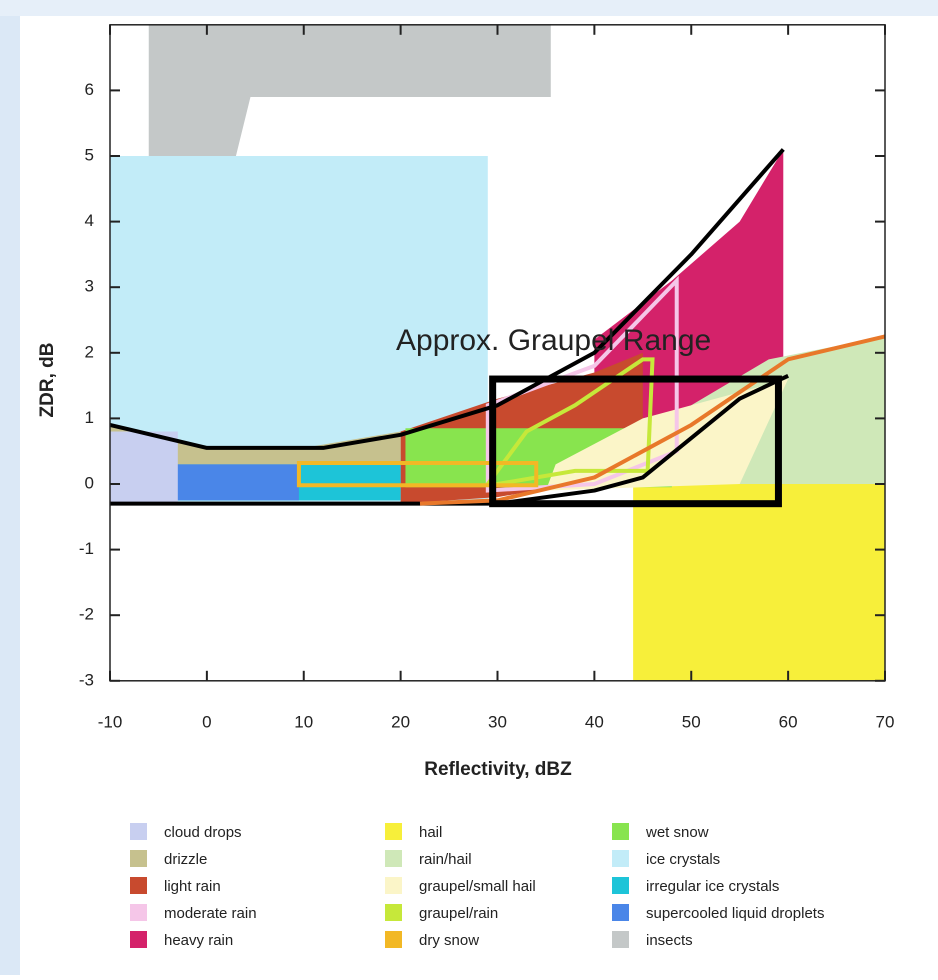 This screenshot has height=980, width=938. What do you see at coordinates (192, 886) in the screenshot?
I see `legend-label: light rain` at bounding box center [192, 886].